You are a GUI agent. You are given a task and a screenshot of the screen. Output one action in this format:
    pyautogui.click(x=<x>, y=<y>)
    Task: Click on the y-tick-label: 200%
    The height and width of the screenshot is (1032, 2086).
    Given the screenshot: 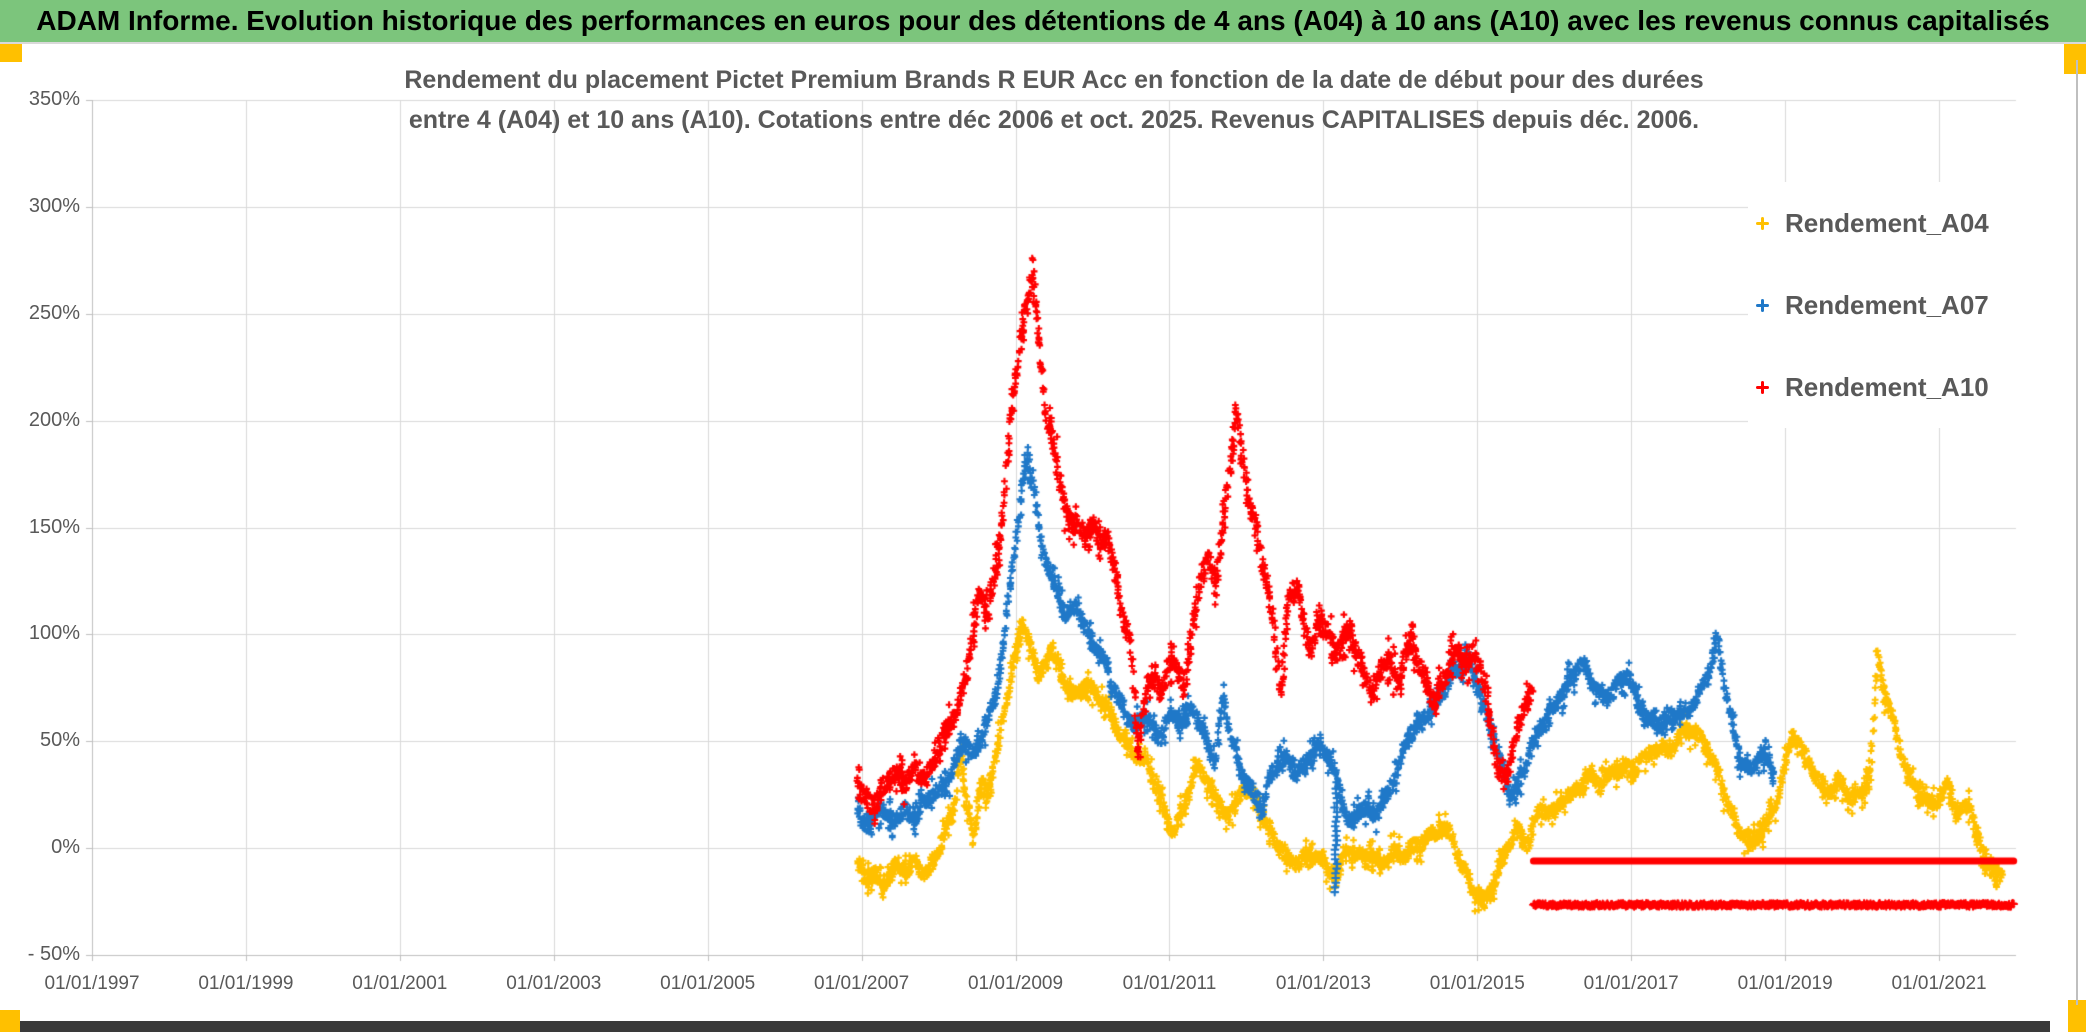 What is the action you would take?
    pyautogui.click(x=54, y=419)
    